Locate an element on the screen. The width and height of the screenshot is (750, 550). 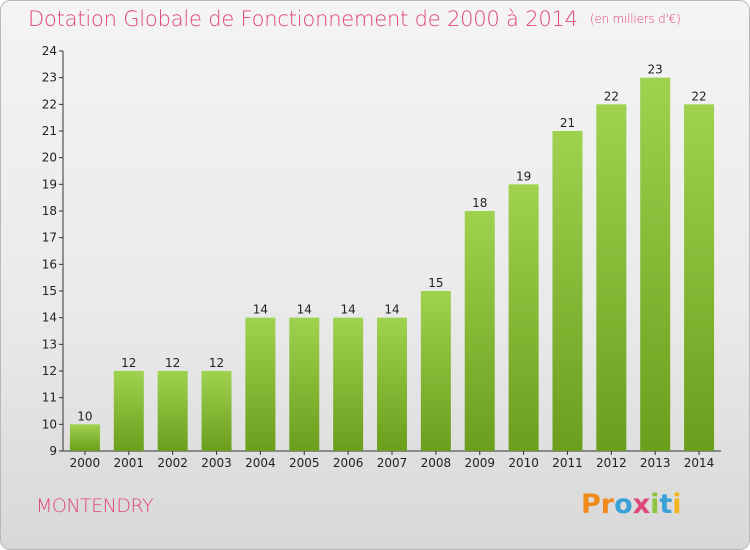
data-label-2011: 21 is located at coordinates (567, 123).